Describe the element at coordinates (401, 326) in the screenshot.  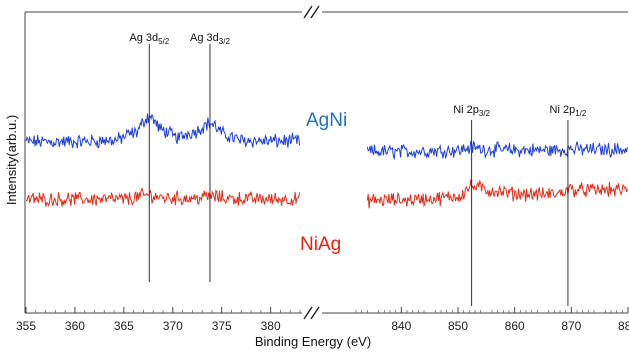
I see `x-tick-label: 840` at that location.